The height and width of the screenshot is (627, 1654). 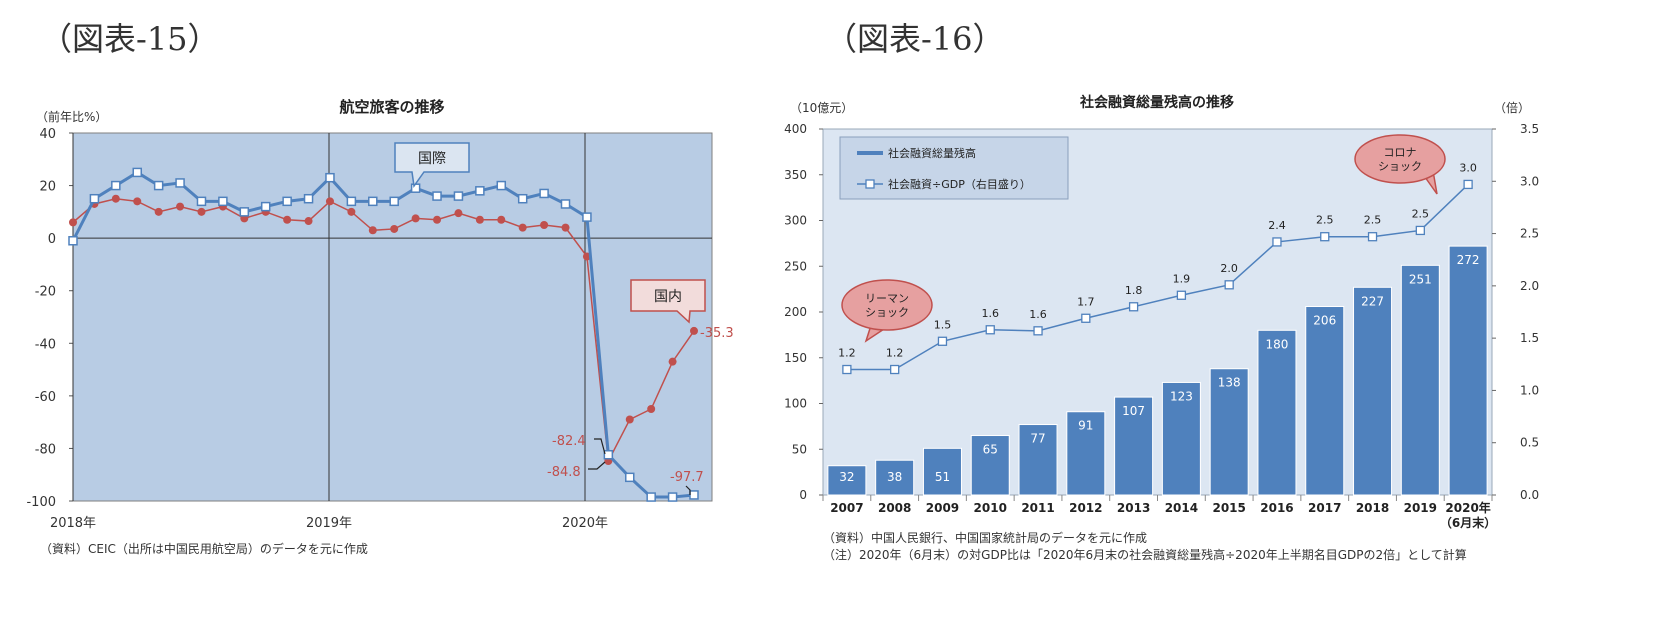 I want to click on legend-box, so click(x=954, y=168).